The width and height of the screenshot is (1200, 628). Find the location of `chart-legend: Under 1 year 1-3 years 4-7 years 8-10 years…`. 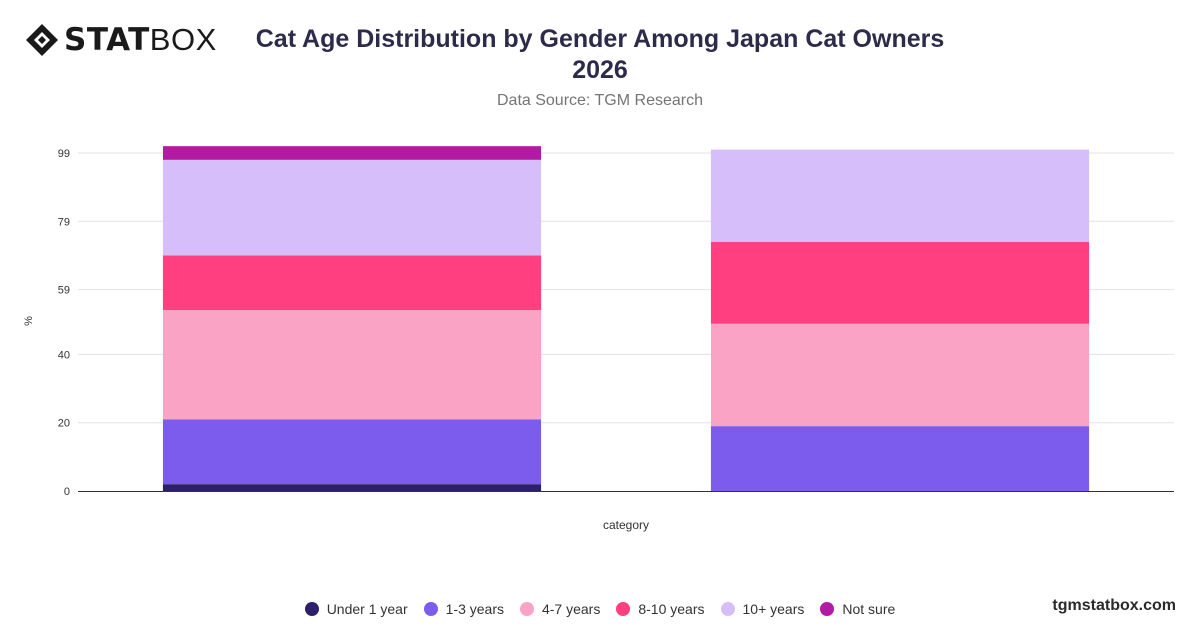

chart-legend: Under 1 year 1-3 years 4-7 years 8-10 years… is located at coordinates (600, 609).